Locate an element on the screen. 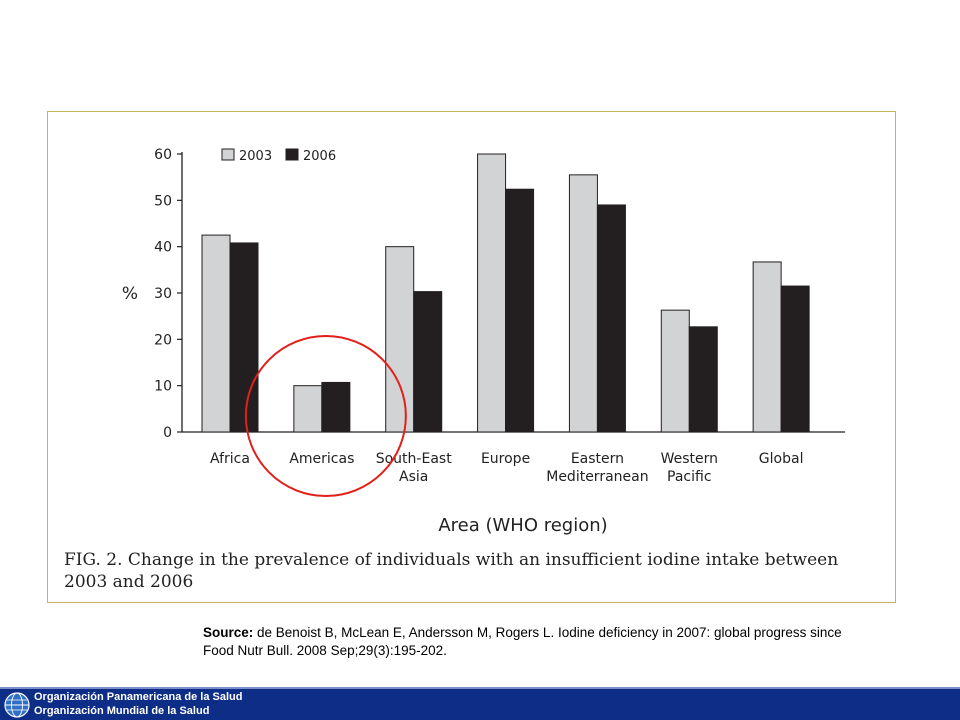 The width and height of the screenshot is (960, 720). bar-2006-global is located at coordinates (795, 359).